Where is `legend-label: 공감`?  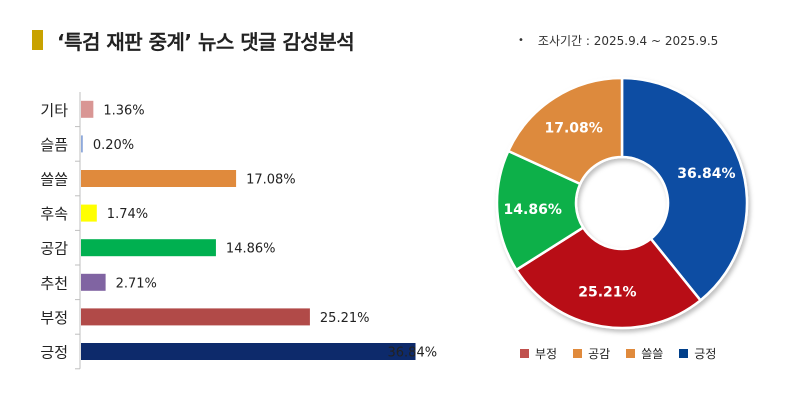
legend-label: 공감 is located at coordinates (599, 354).